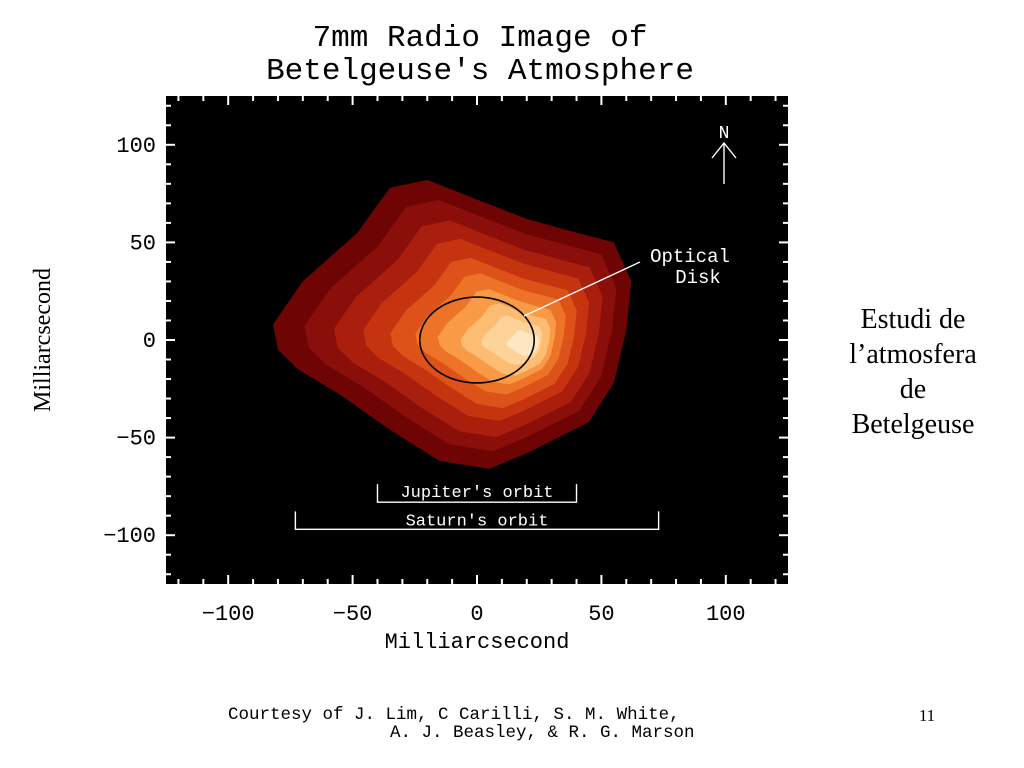 The image size is (1024, 768). Describe the element at coordinates (726, 614) in the screenshot. I see `x-tick-label: 100` at that location.